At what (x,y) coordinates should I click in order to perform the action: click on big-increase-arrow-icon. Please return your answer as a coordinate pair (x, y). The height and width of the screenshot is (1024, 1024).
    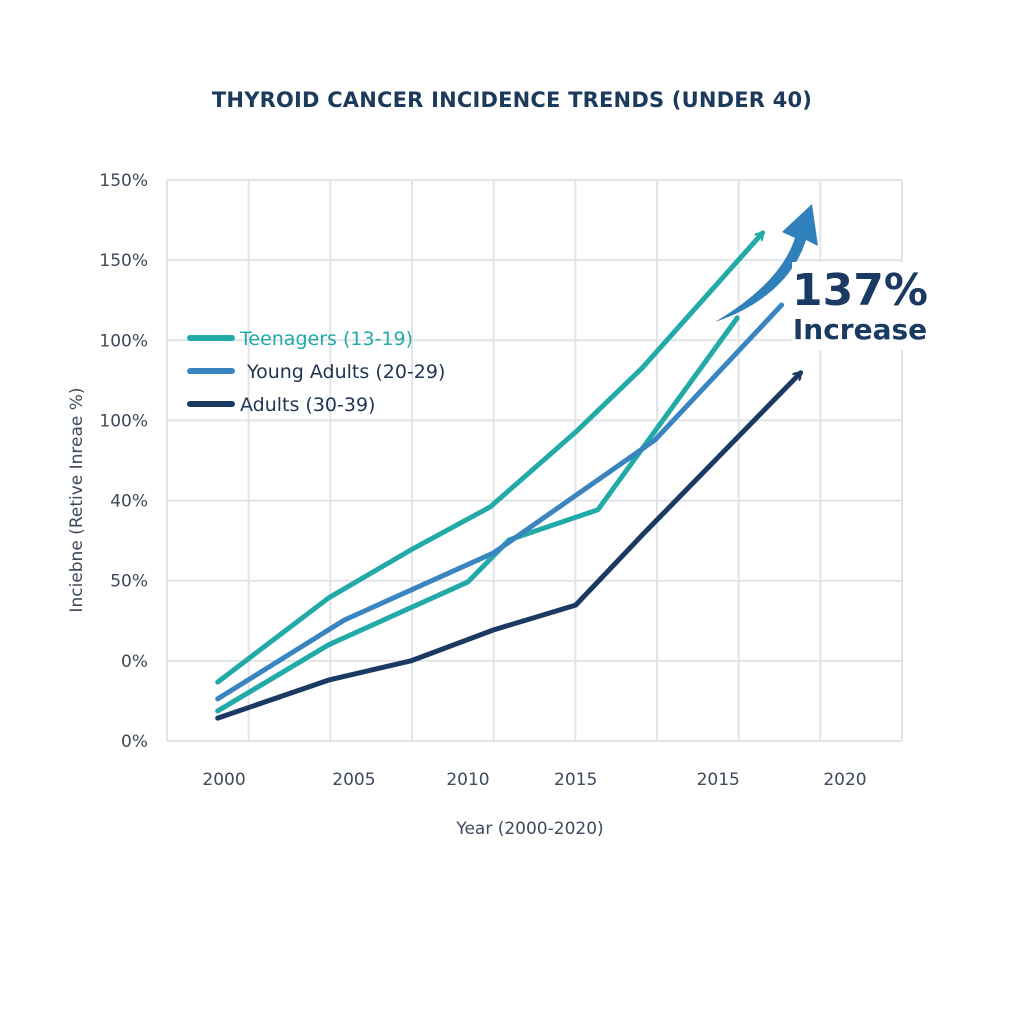
    Looking at the image, I should click on (766, 263).